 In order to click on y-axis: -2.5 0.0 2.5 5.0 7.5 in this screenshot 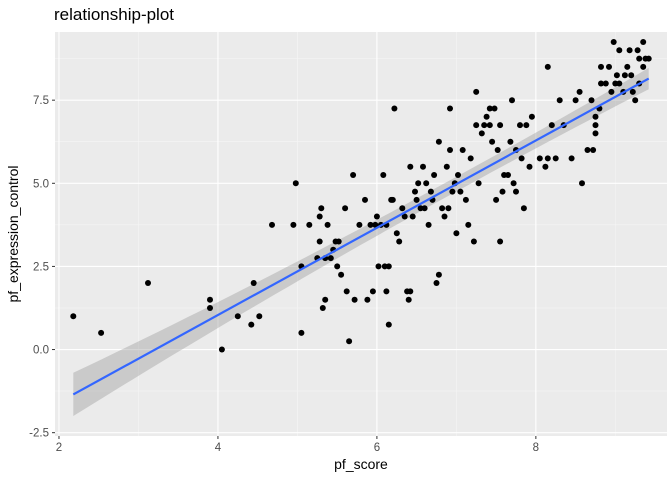, I will do `click(42, 267)`.